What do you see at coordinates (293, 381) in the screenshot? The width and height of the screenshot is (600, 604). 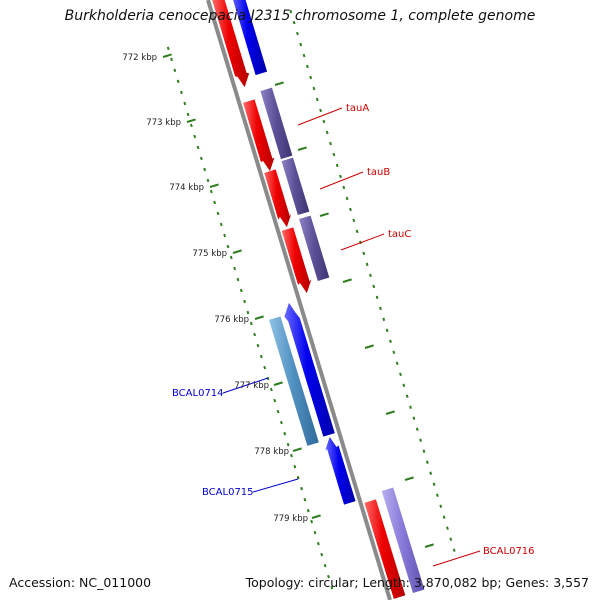 I see `gene-BCAL0714` at bounding box center [293, 381].